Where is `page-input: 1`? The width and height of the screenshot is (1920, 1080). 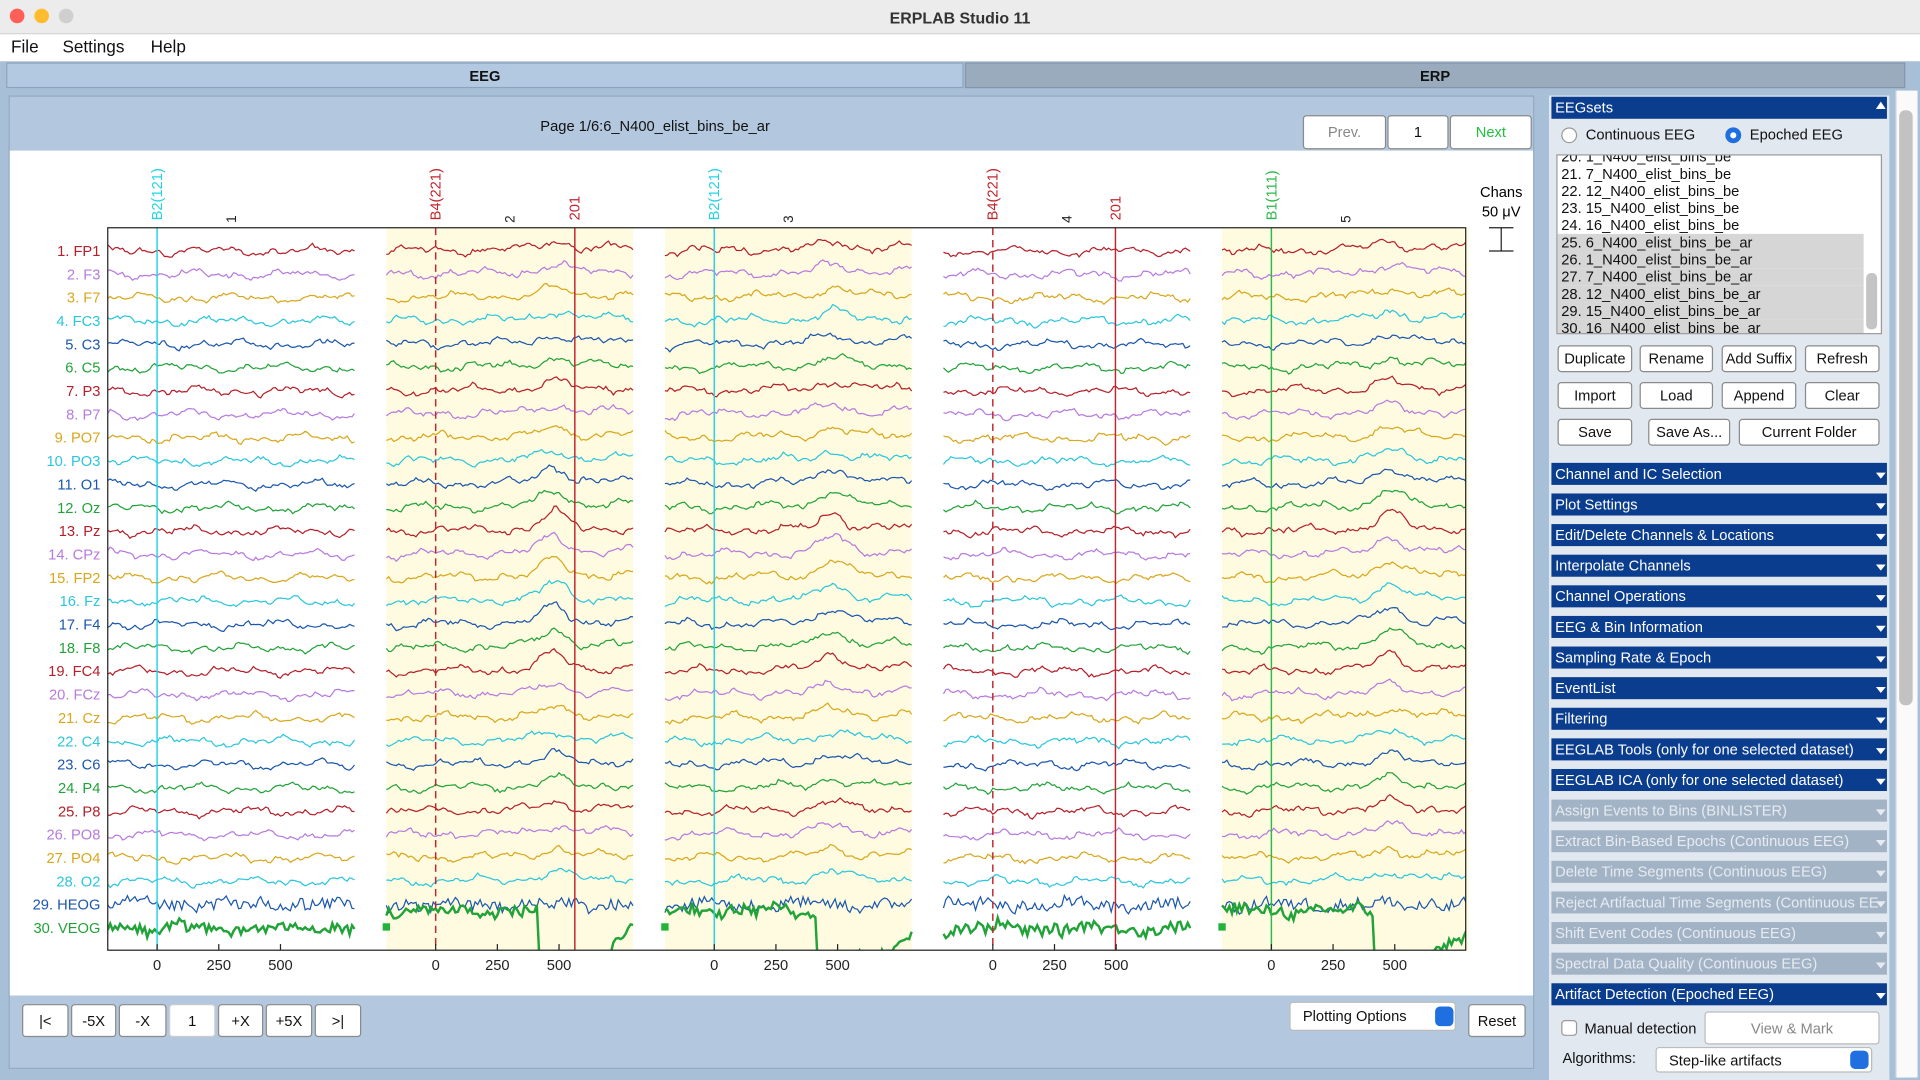
page-input: 1 is located at coordinates (1418, 132).